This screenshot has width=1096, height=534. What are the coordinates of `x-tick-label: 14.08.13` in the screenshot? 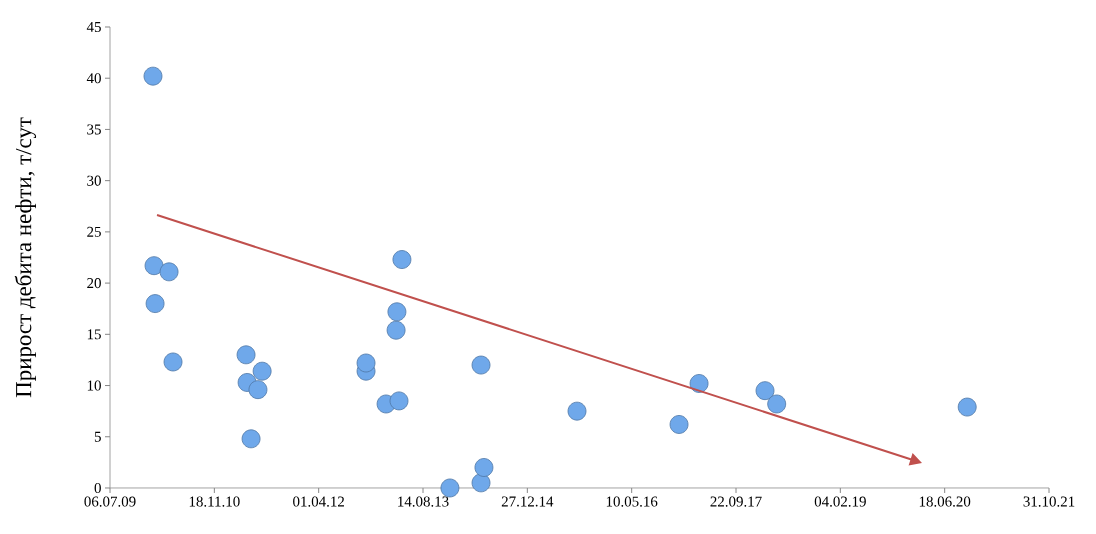 It's located at (423, 501).